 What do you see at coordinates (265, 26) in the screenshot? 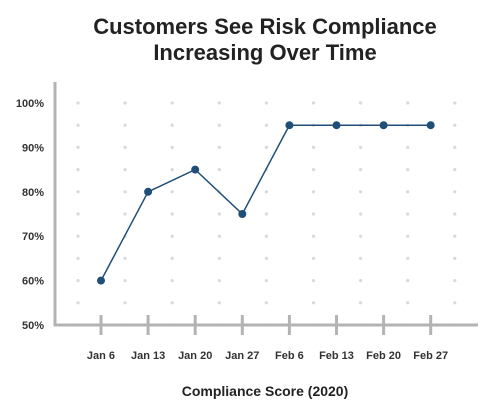
I see `chart-title-line-1: Customers See Risk Compliance` at bounding box center [265, 26].